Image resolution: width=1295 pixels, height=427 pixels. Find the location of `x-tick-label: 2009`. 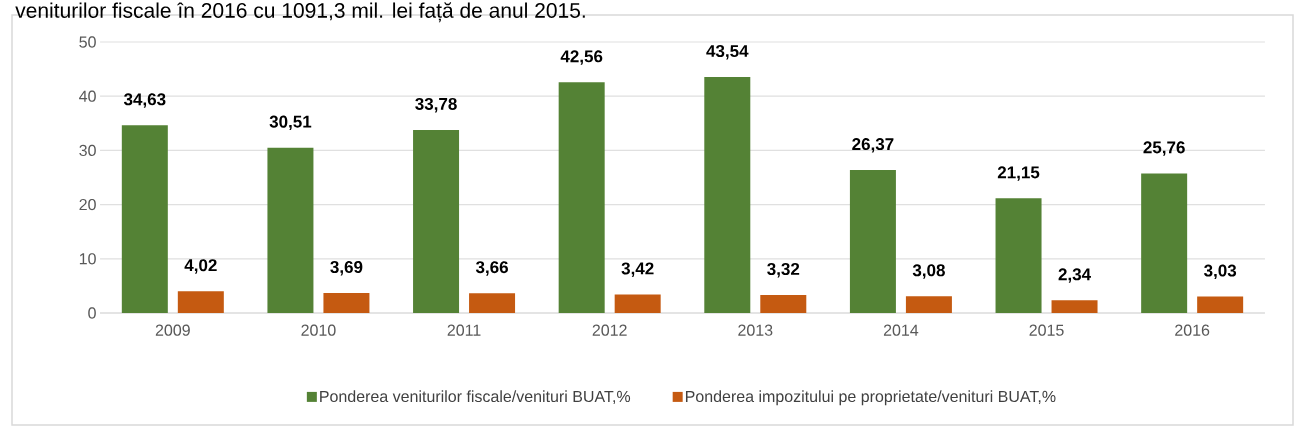

x-tick-label: 2009 is located at coordinates (172, 330).